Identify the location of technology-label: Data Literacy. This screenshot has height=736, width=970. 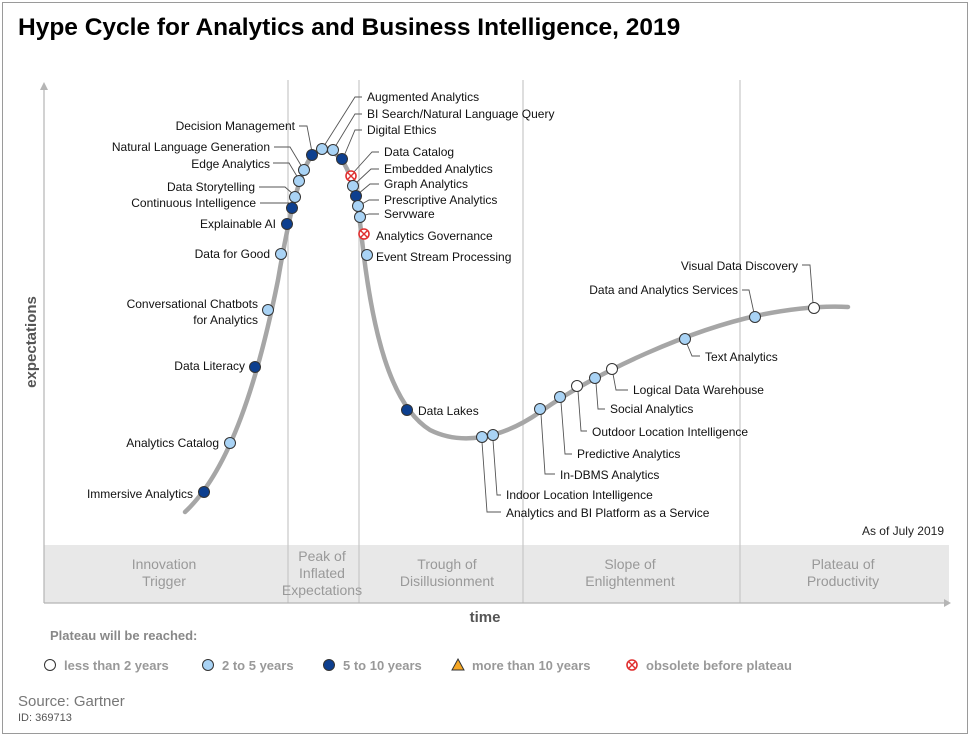
(209, 366).